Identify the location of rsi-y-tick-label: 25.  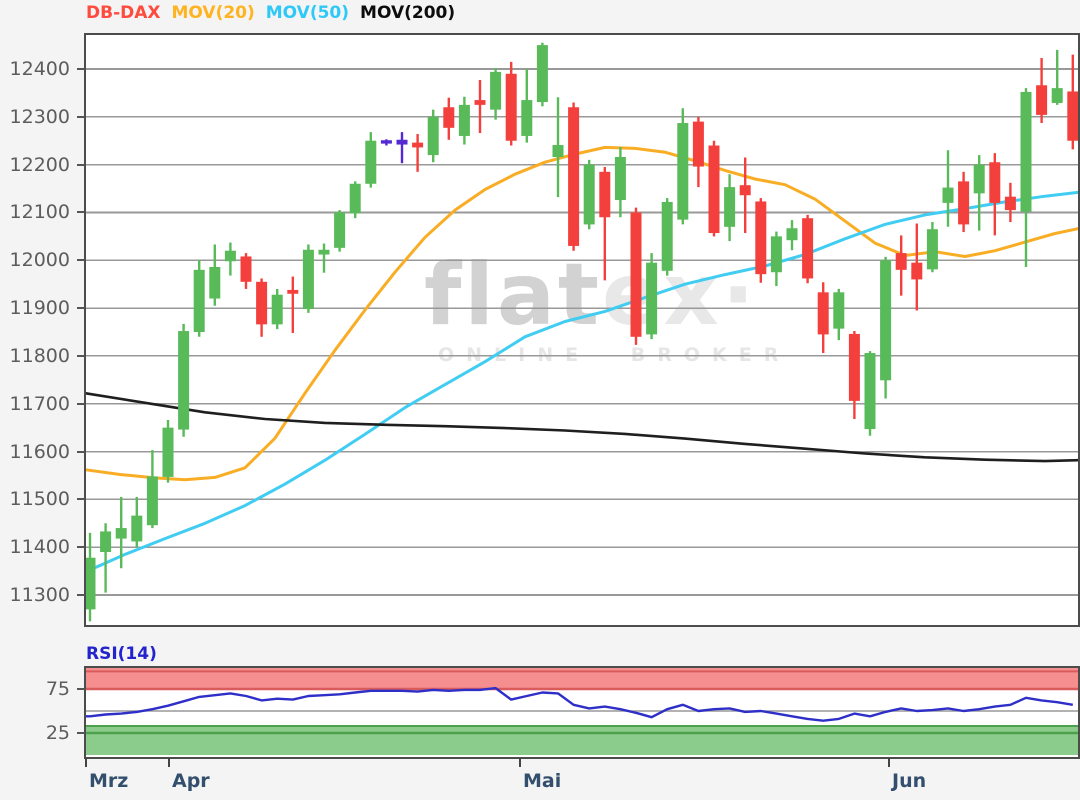
(57, 733).